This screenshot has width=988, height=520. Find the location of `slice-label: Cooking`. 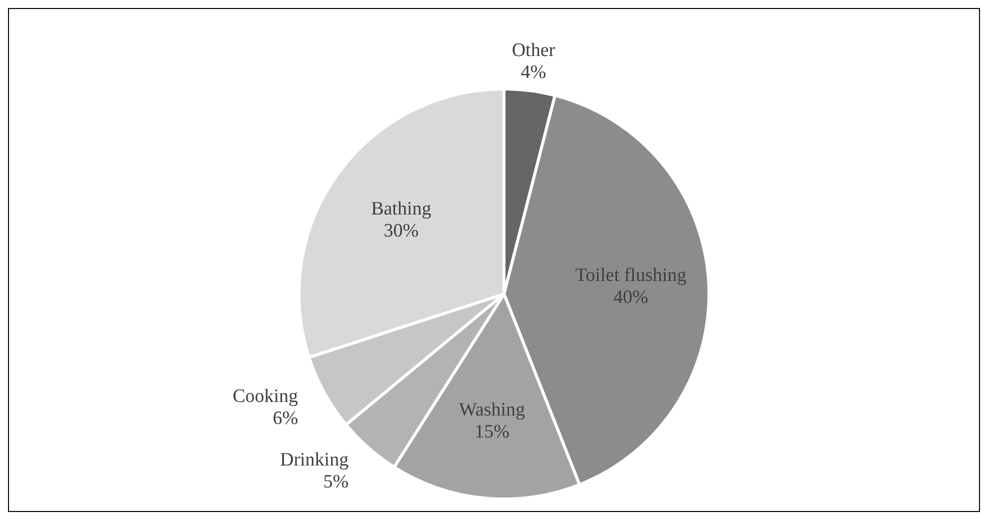

slice-label: Cooking is located at coordinates (265, 397).